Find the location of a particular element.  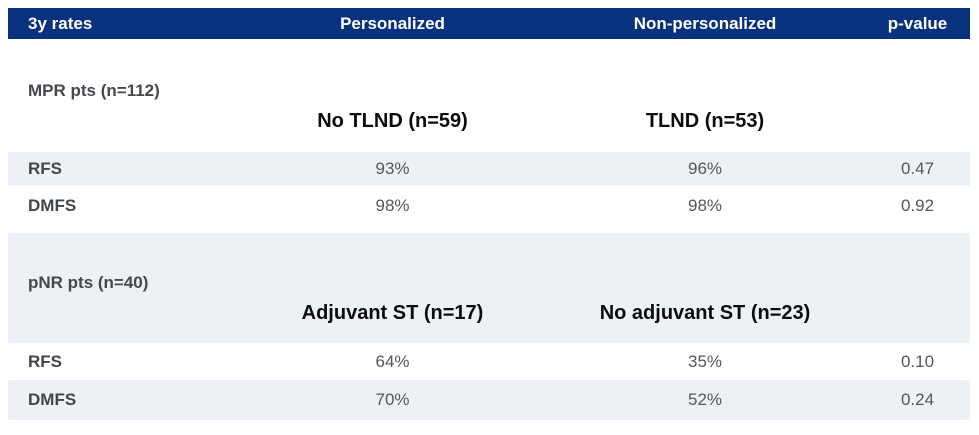

value-cell: 70% is located at coordinates (392, 399).